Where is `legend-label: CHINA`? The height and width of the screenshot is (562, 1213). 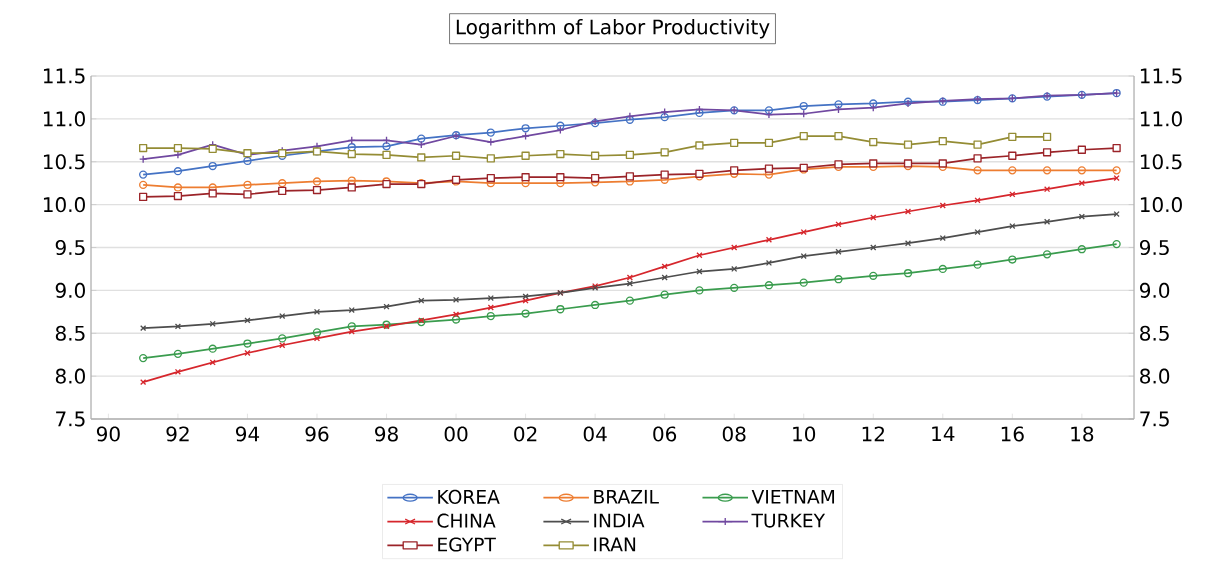
legend-label: CHINA is located at coordinates (466, 520).